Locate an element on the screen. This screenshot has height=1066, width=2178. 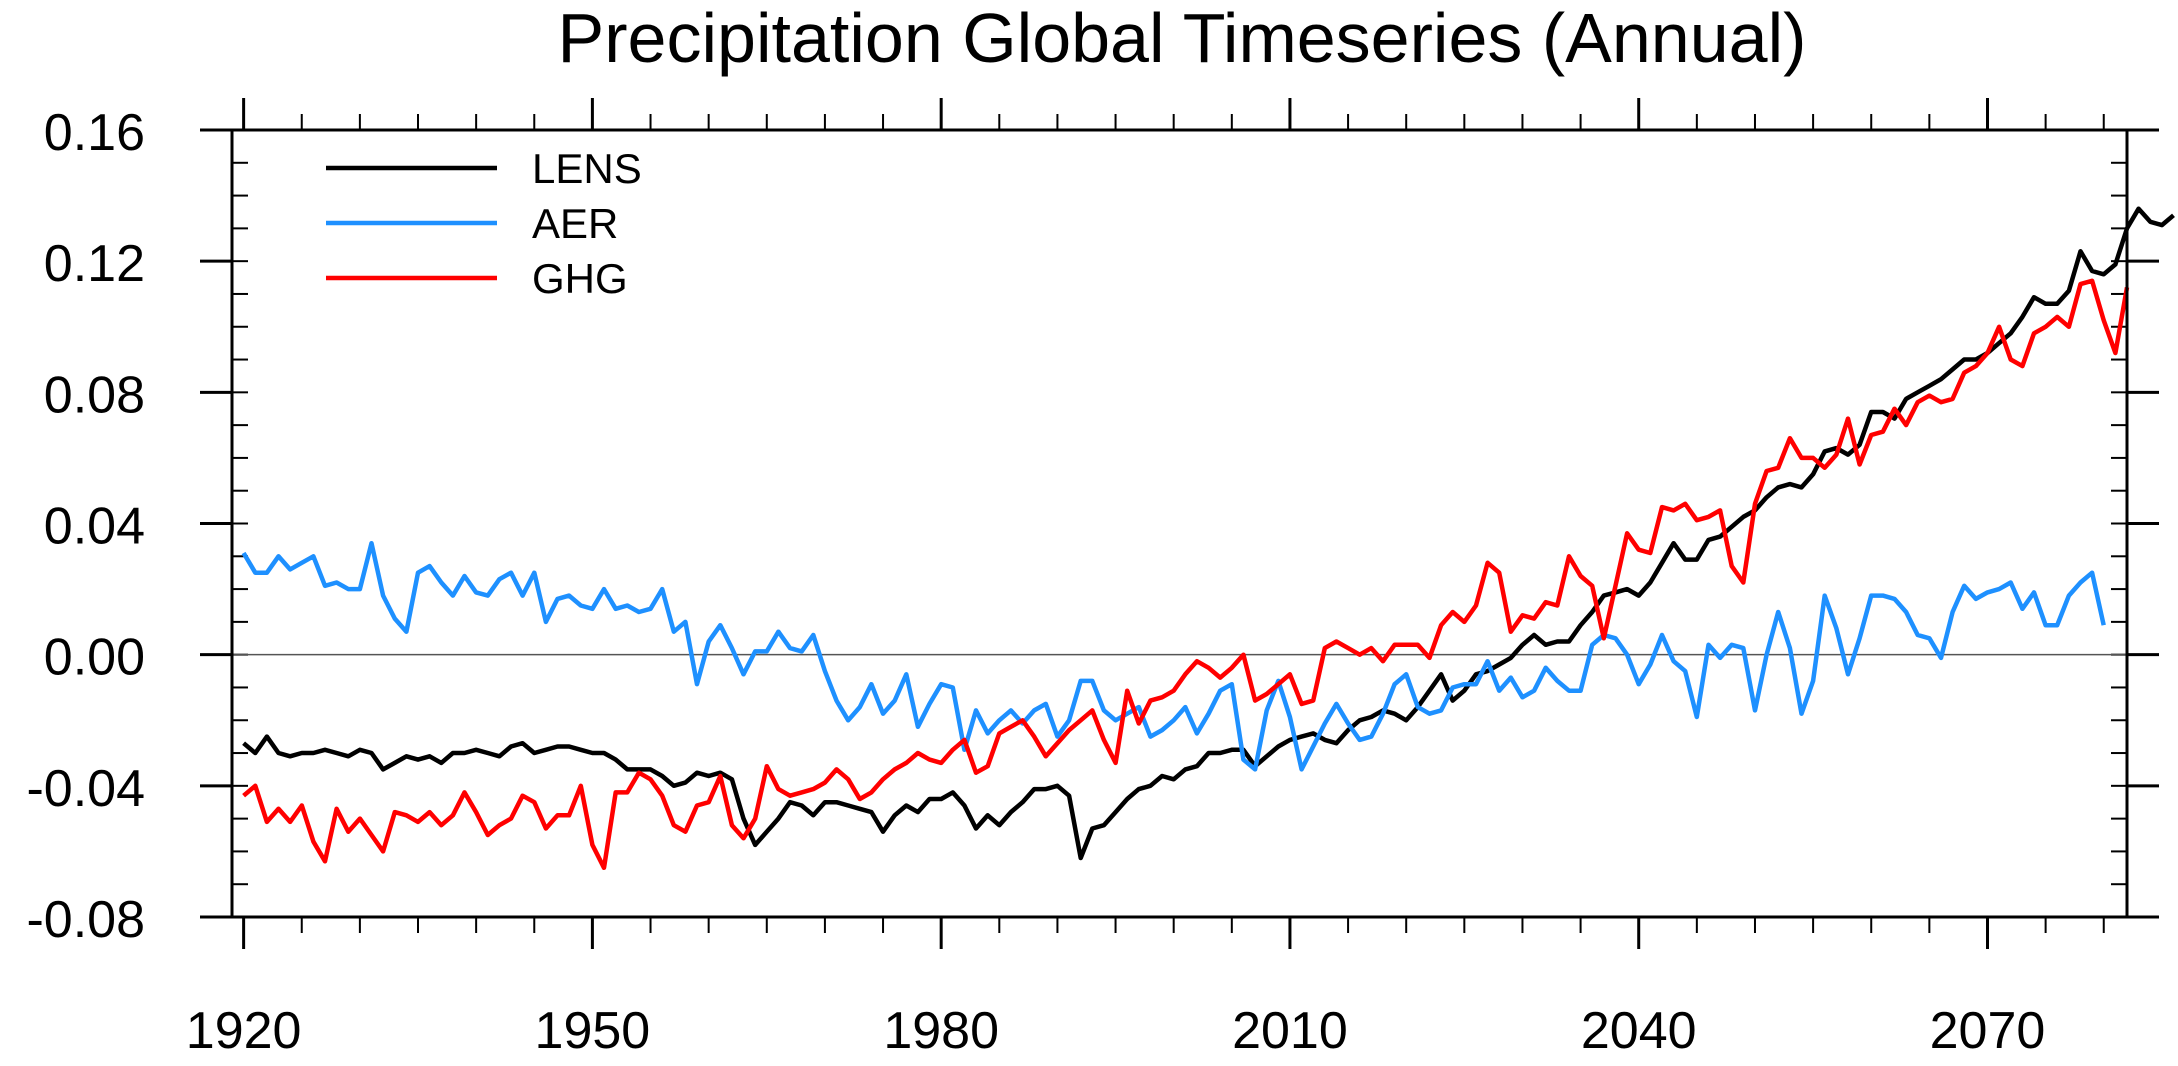
y-tick-label: -0.04 is located at coordinates (85, 789).